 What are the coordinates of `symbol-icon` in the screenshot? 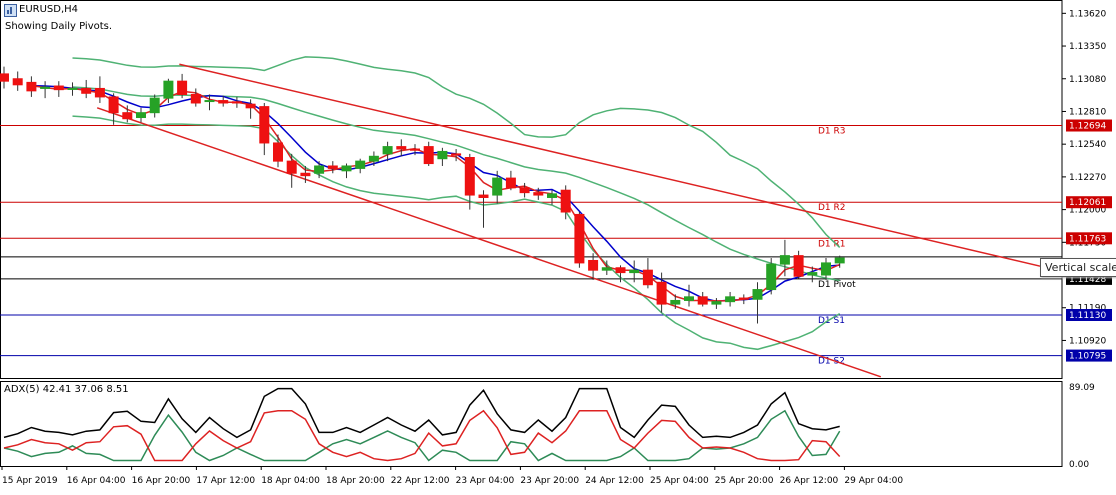 It's located at (10, 10).